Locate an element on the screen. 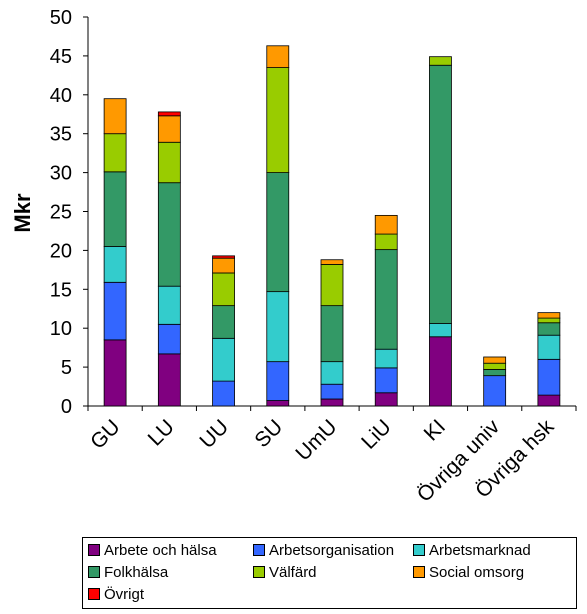 Image resolution: width=587 pixels, height=614 pixels. legend-label: Arbetsmarknad is located at coordinates (480, 550).